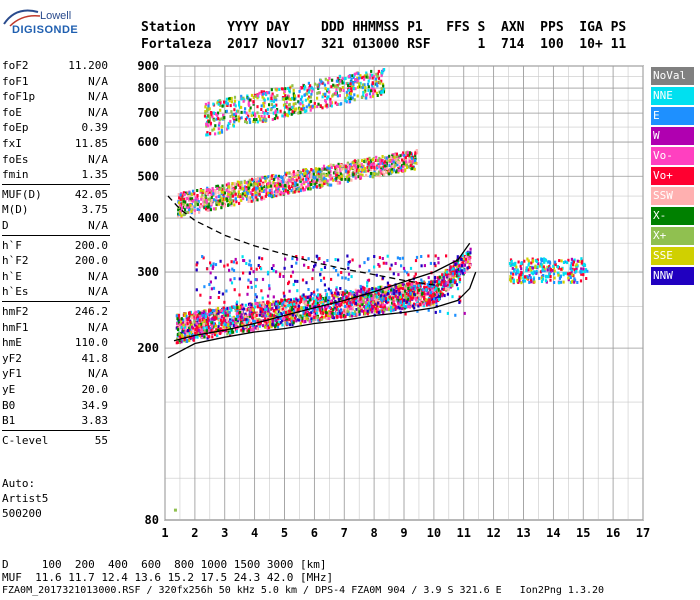 The height and width of the screenshot is (600, 700). Describe the element at coordinates (55, 143) in the screenshot. I see `param-fxi: fxI 11.85` at that location.